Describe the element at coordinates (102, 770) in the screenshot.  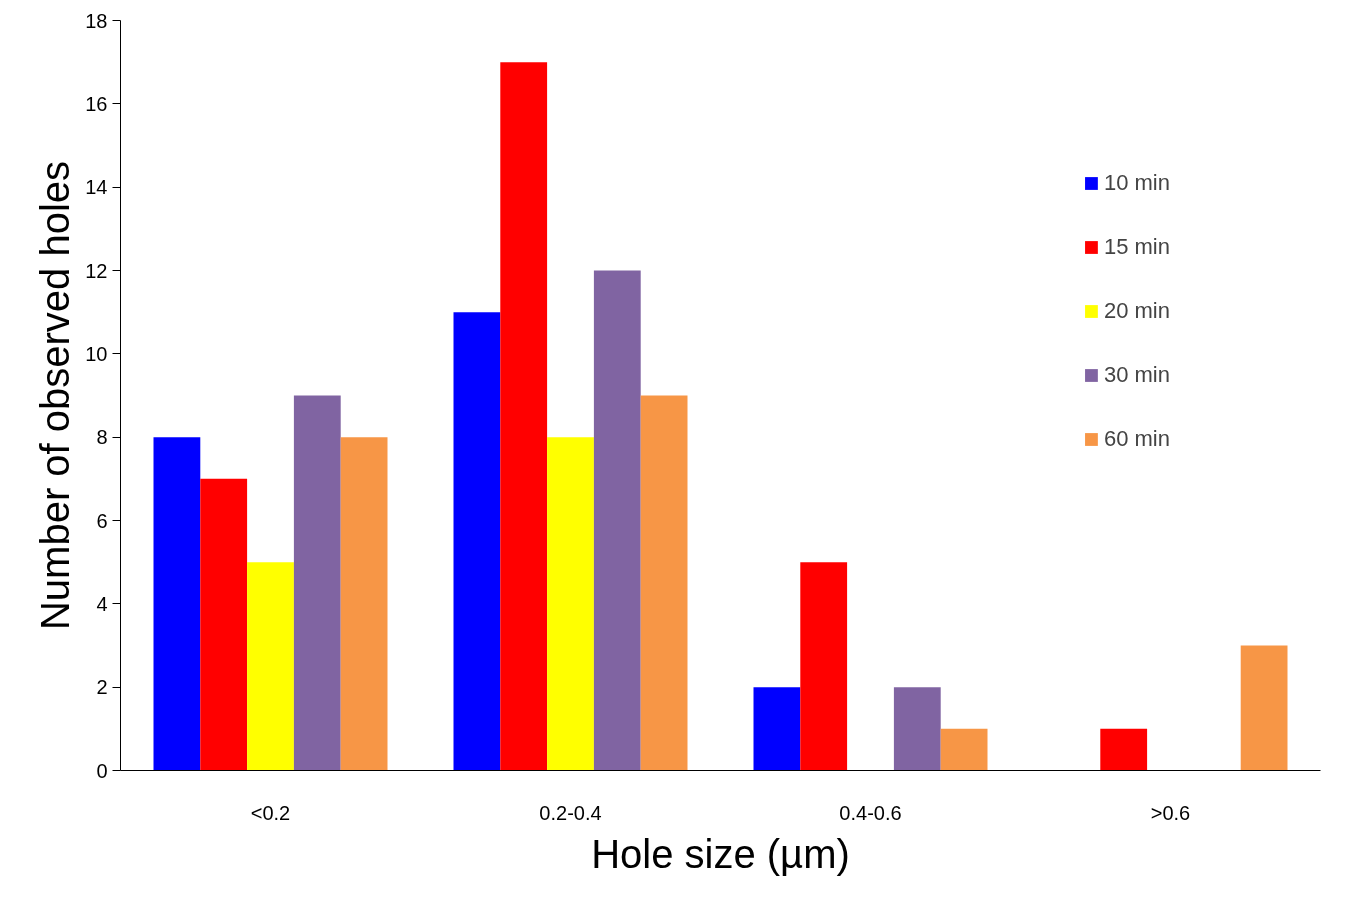
I see `y-tick-label: 0` at that location.